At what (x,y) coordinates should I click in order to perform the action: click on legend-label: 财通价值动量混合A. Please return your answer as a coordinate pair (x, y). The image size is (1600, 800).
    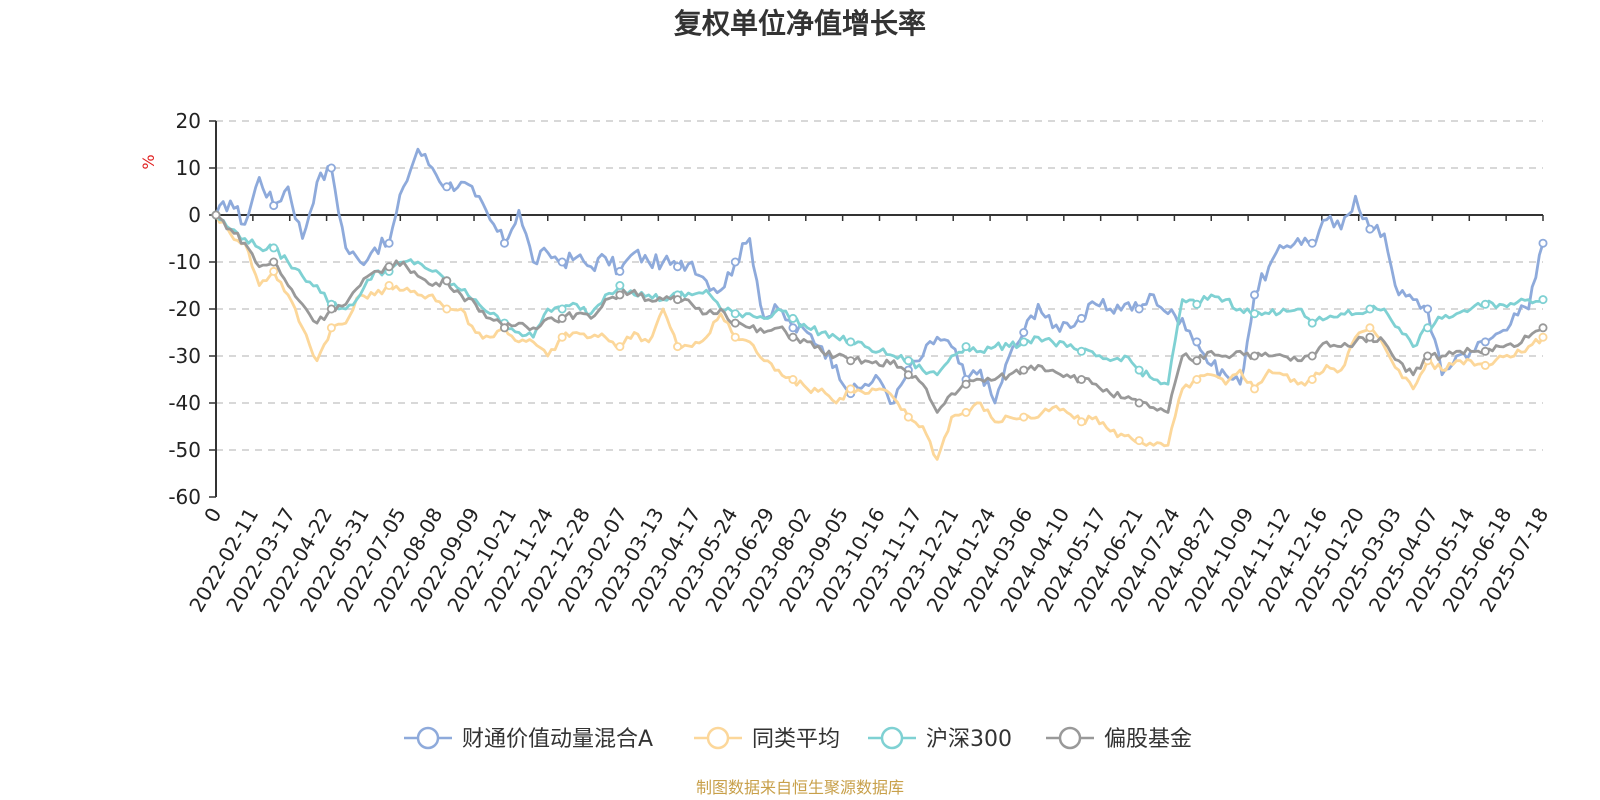
    Looking at the image, I should click on (557, 739).